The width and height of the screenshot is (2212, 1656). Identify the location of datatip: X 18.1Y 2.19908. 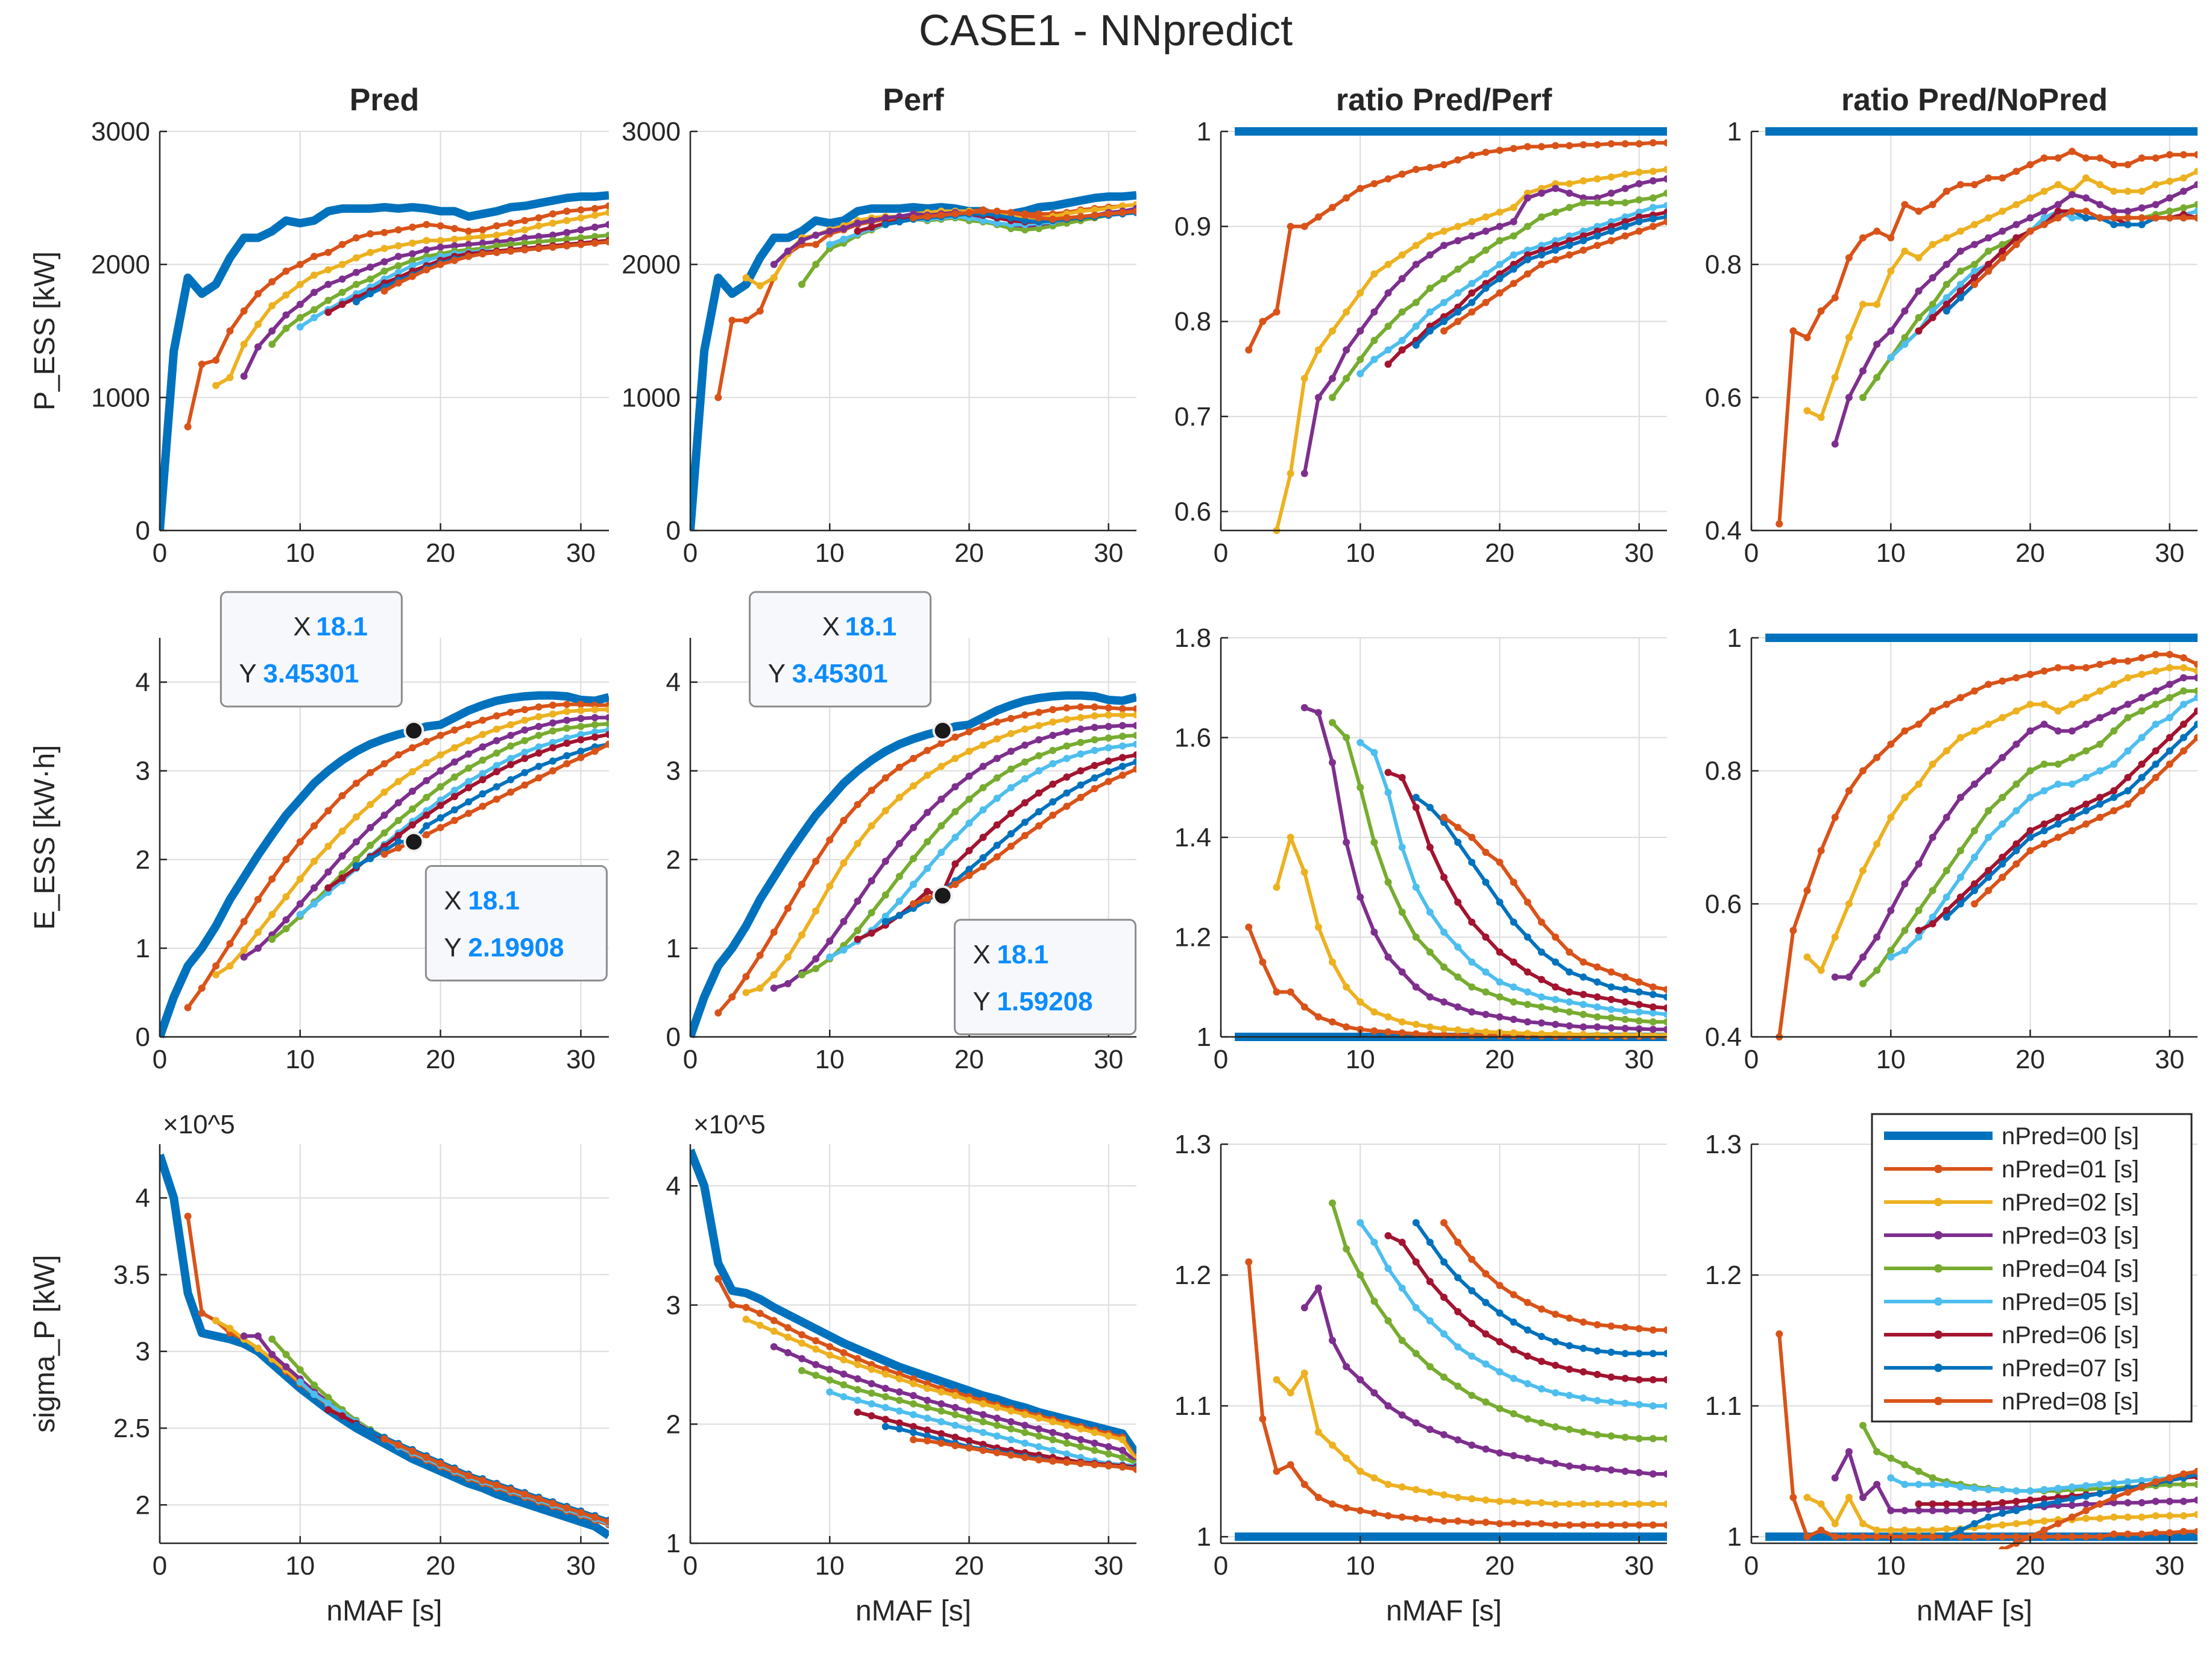
(505, 906).